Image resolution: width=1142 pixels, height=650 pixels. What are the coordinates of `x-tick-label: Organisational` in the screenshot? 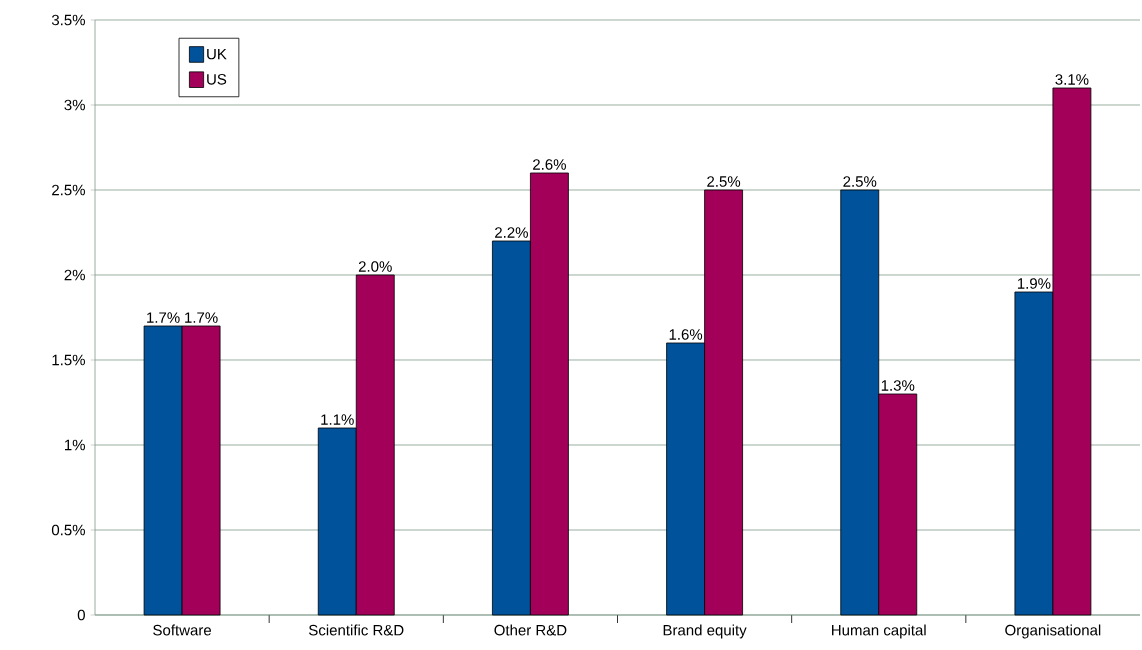 It's located at (1053, 631).